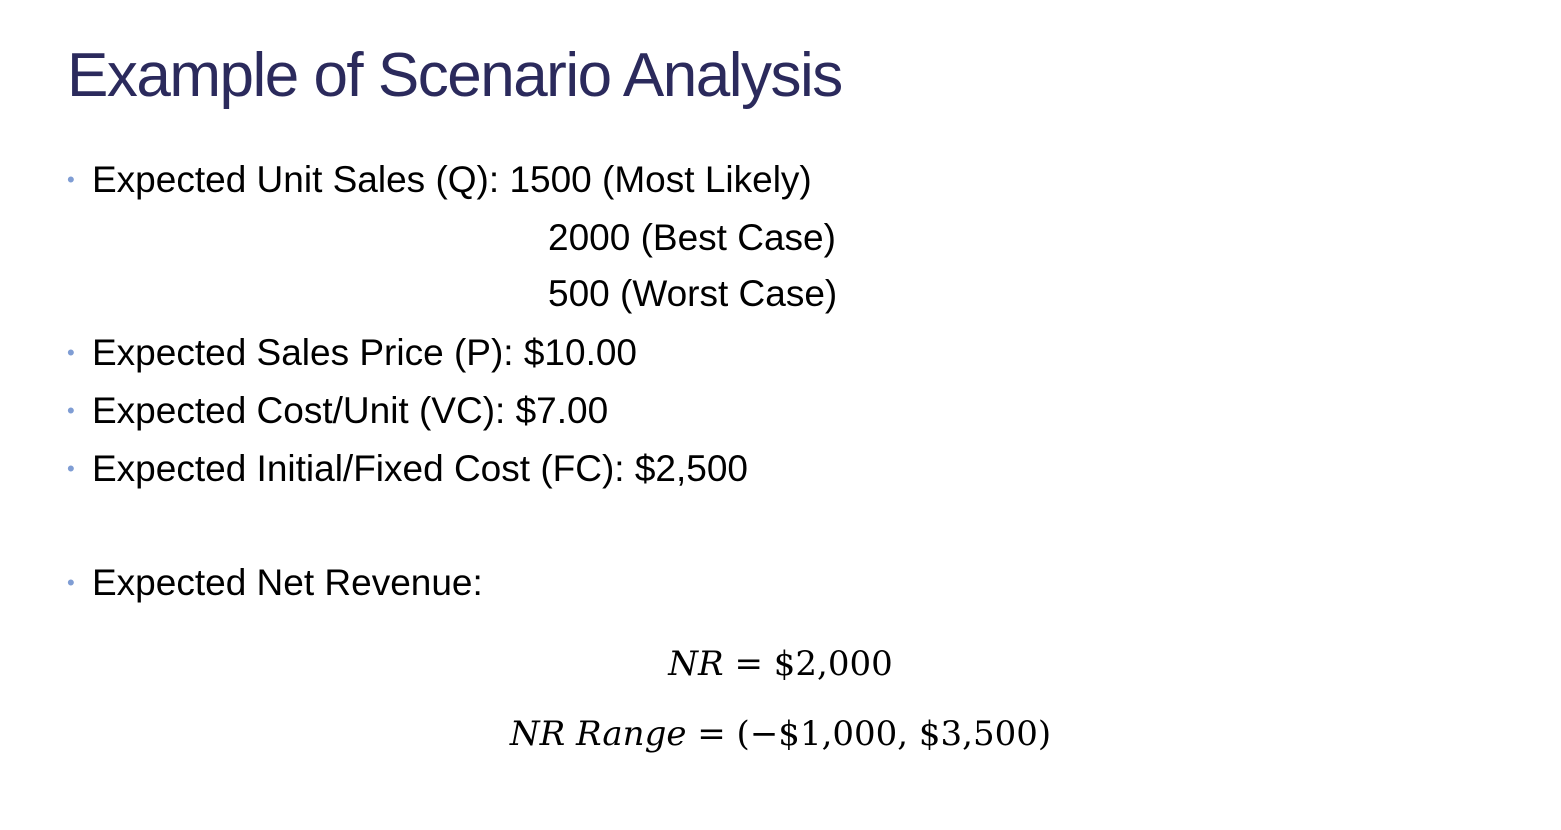 The width and height of the screenshot is (1561, 830). I want to click on slide-title: Example of Scenario Analysis, so click(455, 75).